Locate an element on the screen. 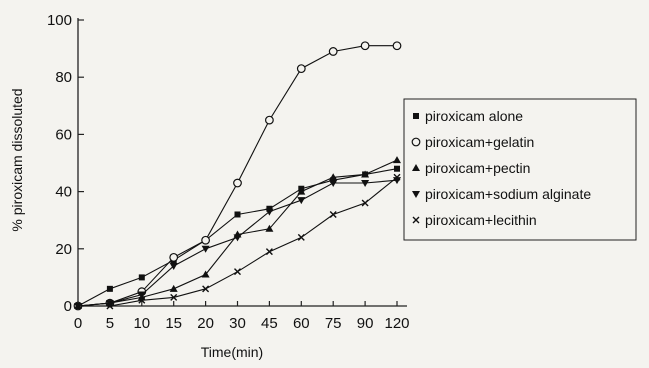 The height and width of the screenshot is (368, 649). x-tick-label: 10 is located at coordinates (141, 323).